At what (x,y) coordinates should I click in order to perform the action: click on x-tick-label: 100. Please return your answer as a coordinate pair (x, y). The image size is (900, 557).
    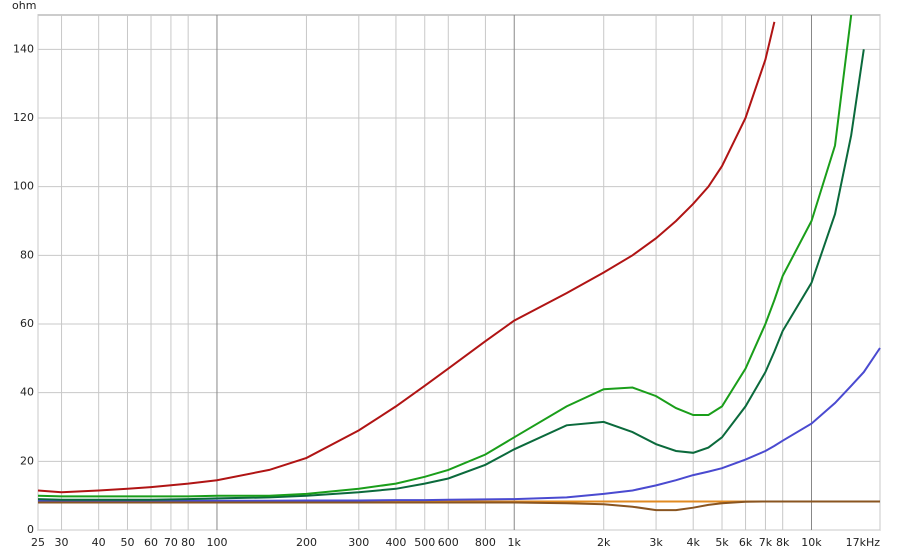
    Looking at the image, I should click on (216, 542).